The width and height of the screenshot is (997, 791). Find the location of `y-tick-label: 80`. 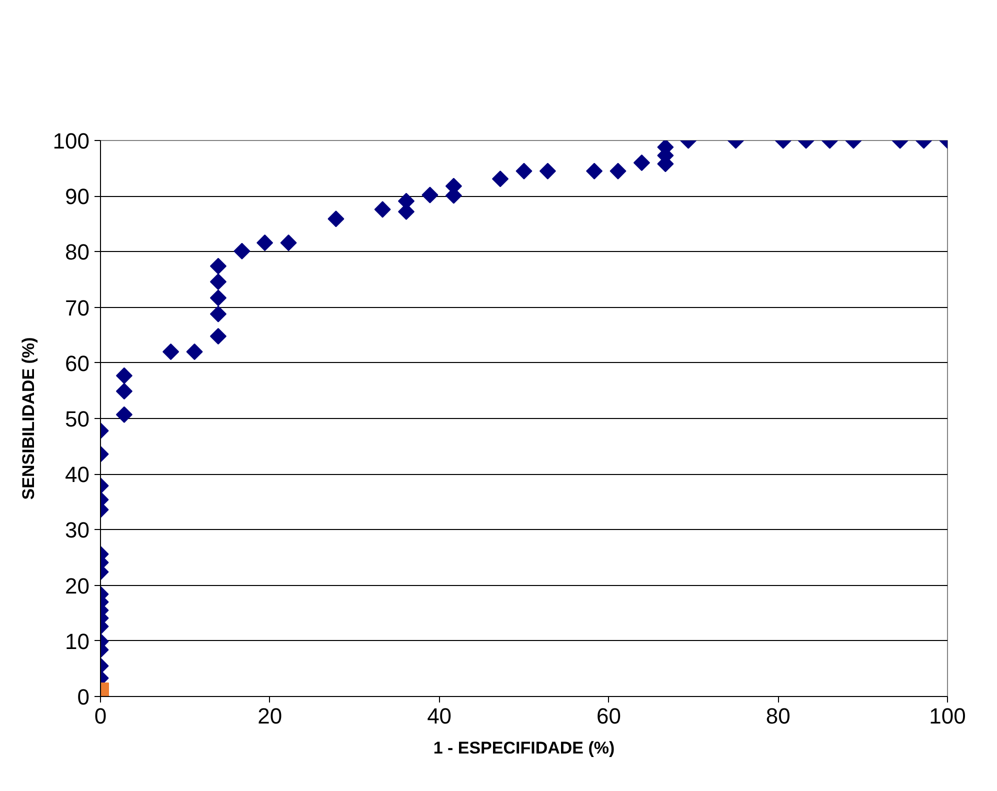

y-tick-label: 80 is located at coordinates (77, 252).